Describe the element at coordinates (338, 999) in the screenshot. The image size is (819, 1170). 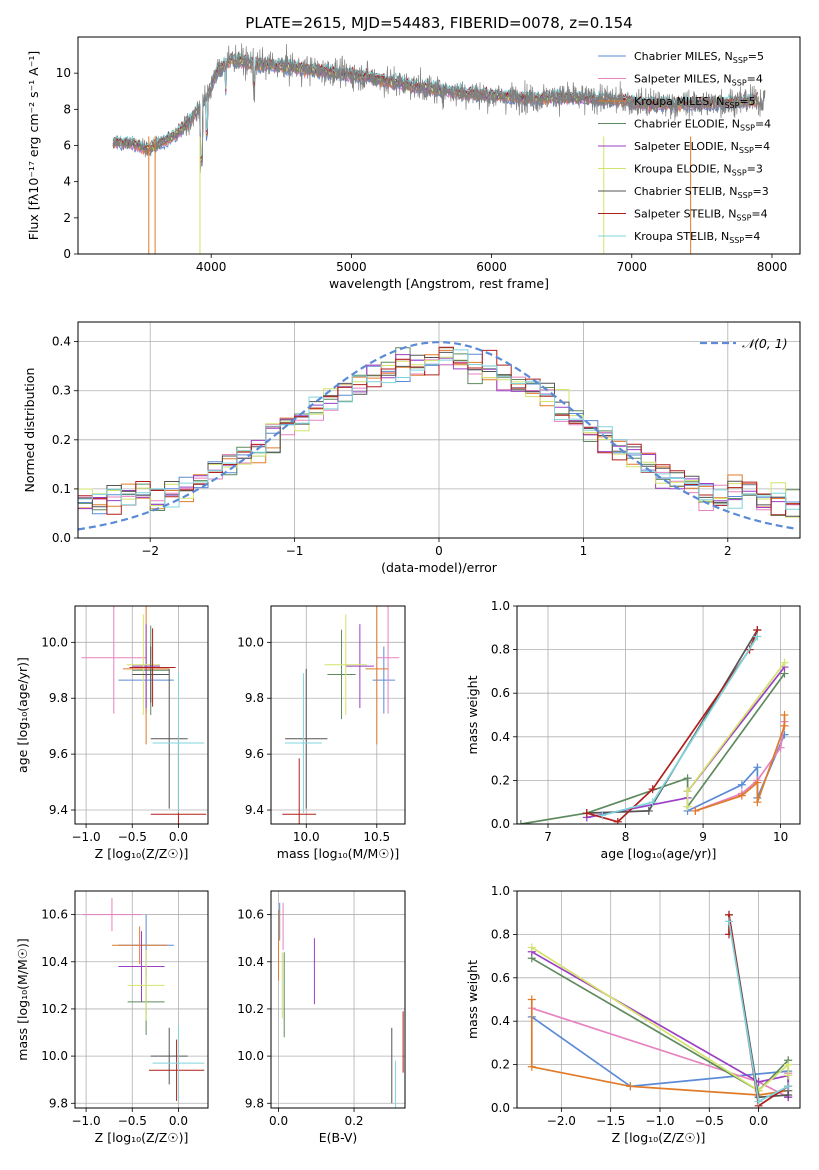
I see `plot-area-mass-vs-ebv` at that location.